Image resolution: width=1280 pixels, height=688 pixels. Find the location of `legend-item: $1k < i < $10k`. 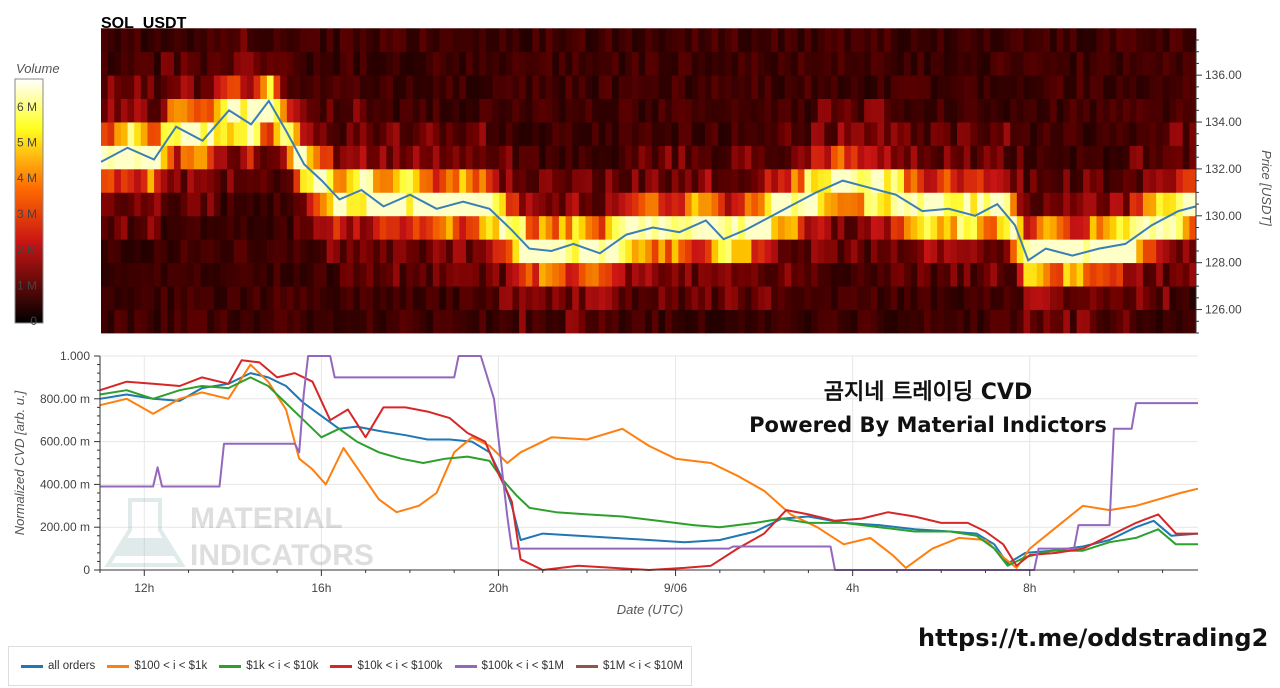

legend-item: $1k < i < $10k is located at coordinates (268, 666).